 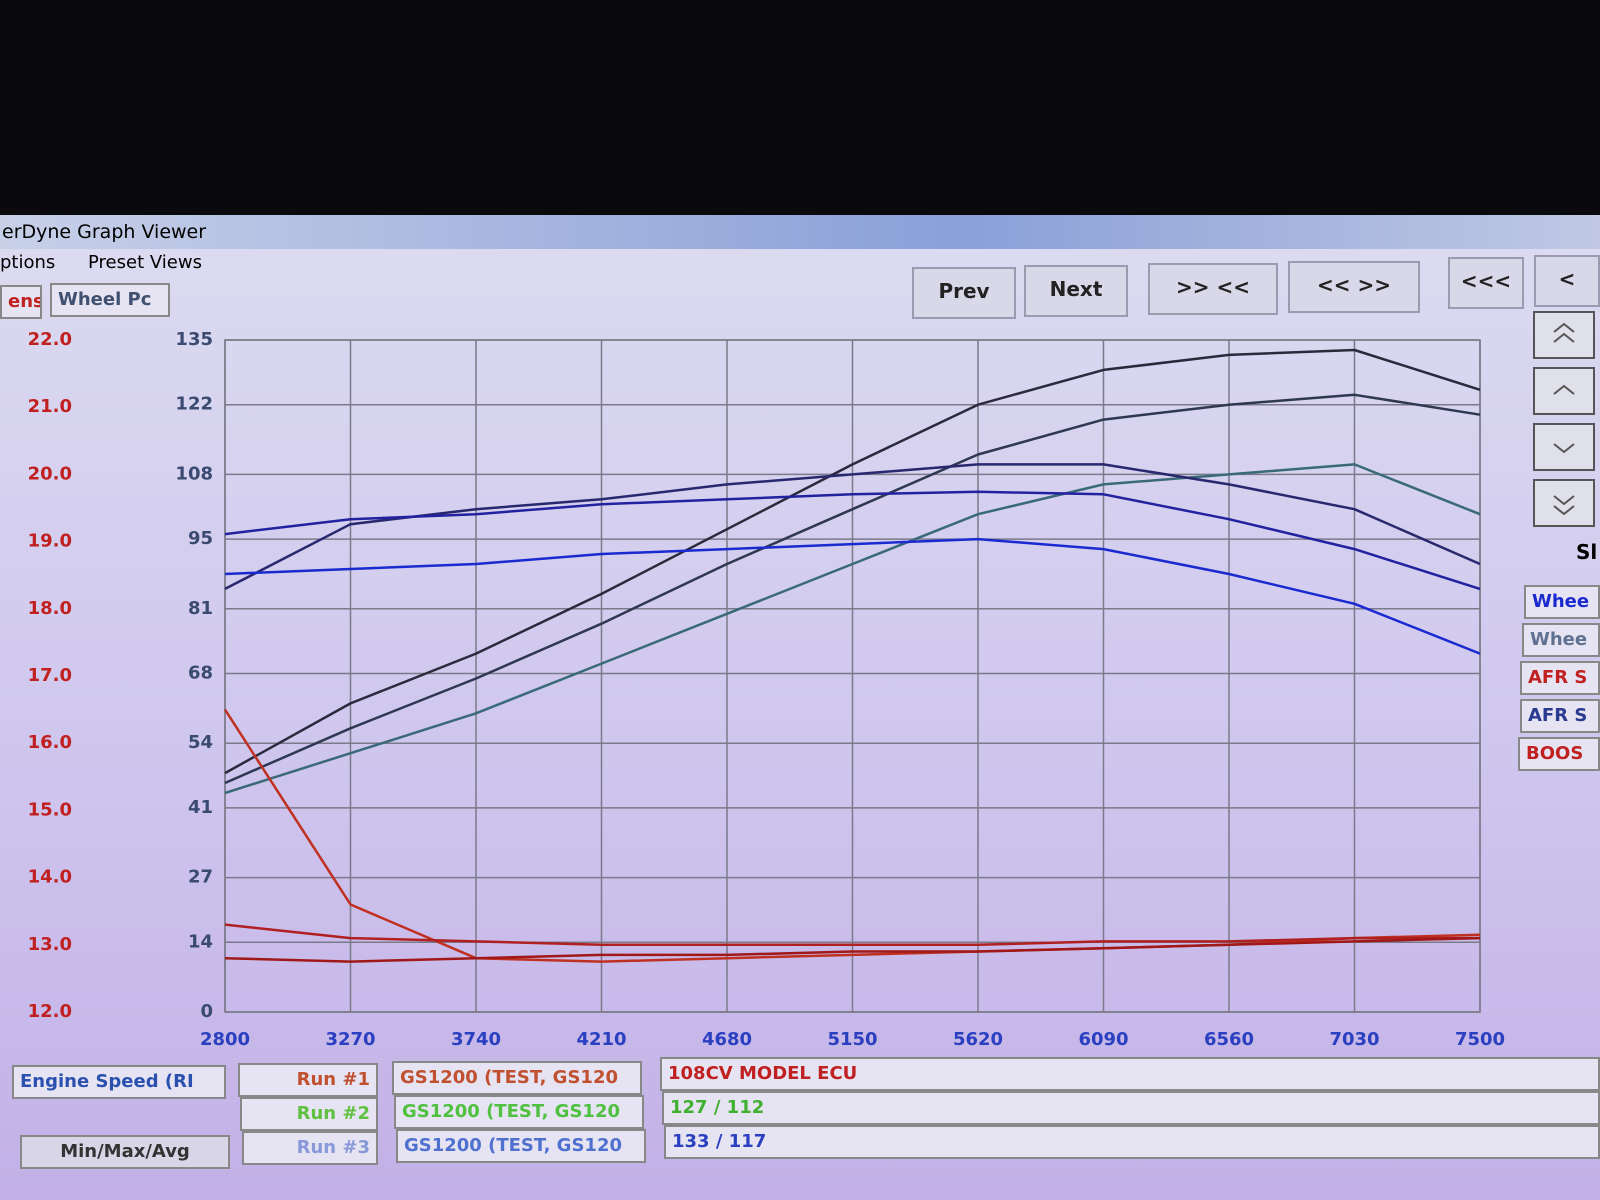 I want to click on y-tick-label: 54, so click(x=200, y=742).